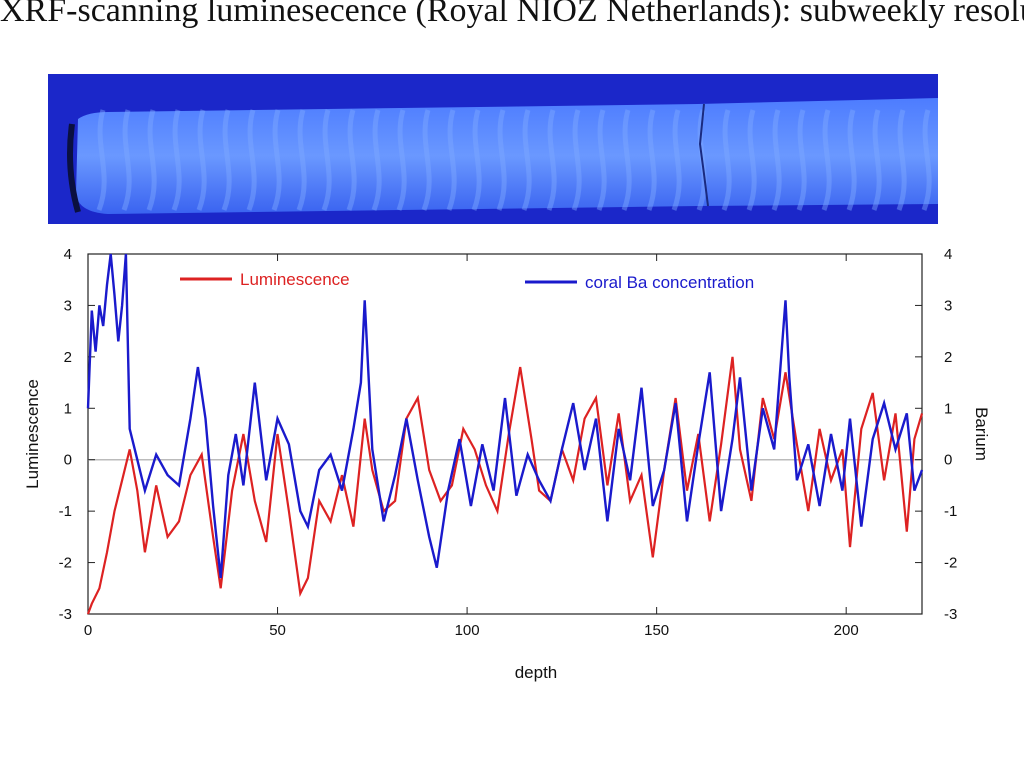  I want to click on x-tick-label: 200, so click(846, 630).